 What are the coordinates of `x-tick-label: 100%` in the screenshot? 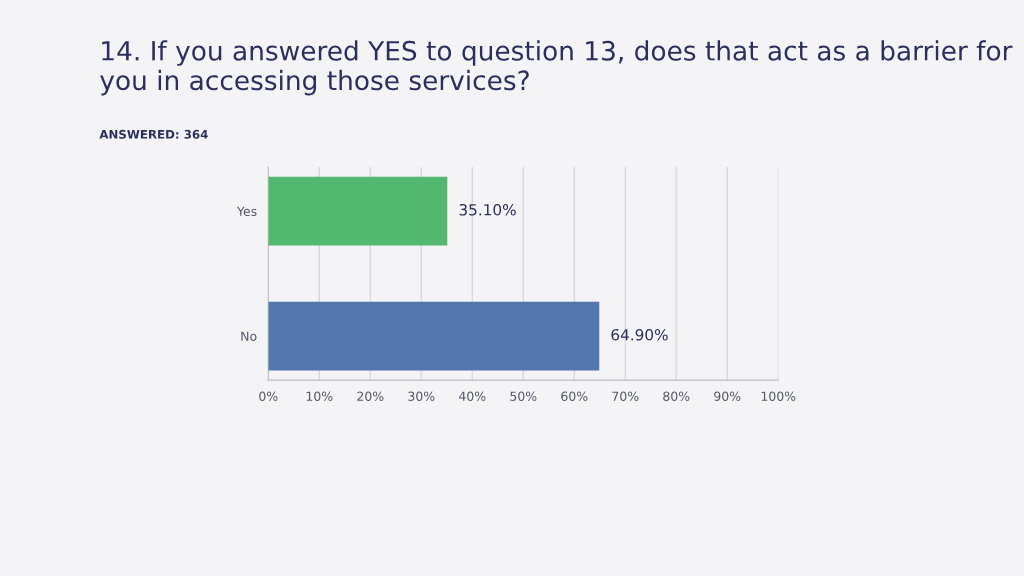 It's located at (778, 396).